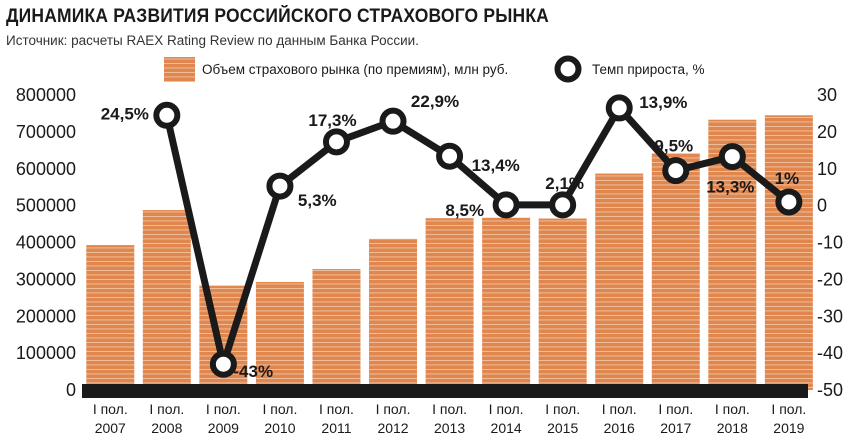 The width and height of the screenshot is (850, 440). What do you see at coordinates (822, 206) in the screenshot?
I see `y-right-tick-label: 0` at bounding box center [822, 206].